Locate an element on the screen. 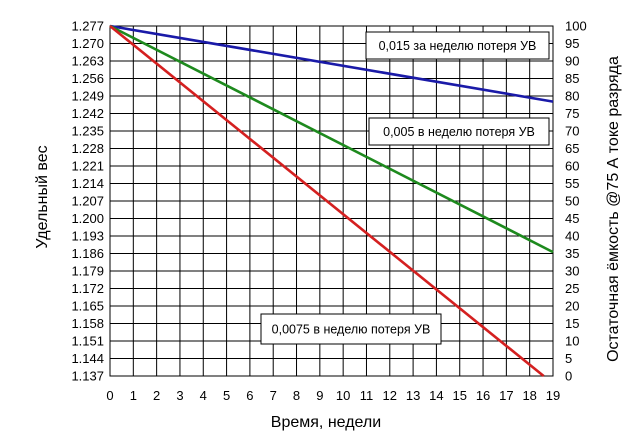 The width and height of the screenshot is (637, 435). annotation-label: 0,0075 в неделю потеря УВ is located at coordinates (351, 330).